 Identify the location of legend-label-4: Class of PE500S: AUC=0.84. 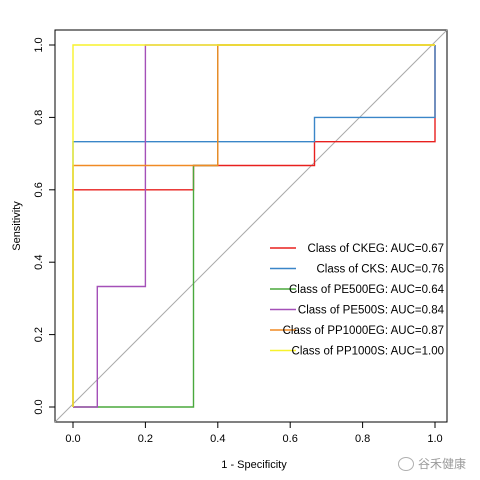
(371, 311).